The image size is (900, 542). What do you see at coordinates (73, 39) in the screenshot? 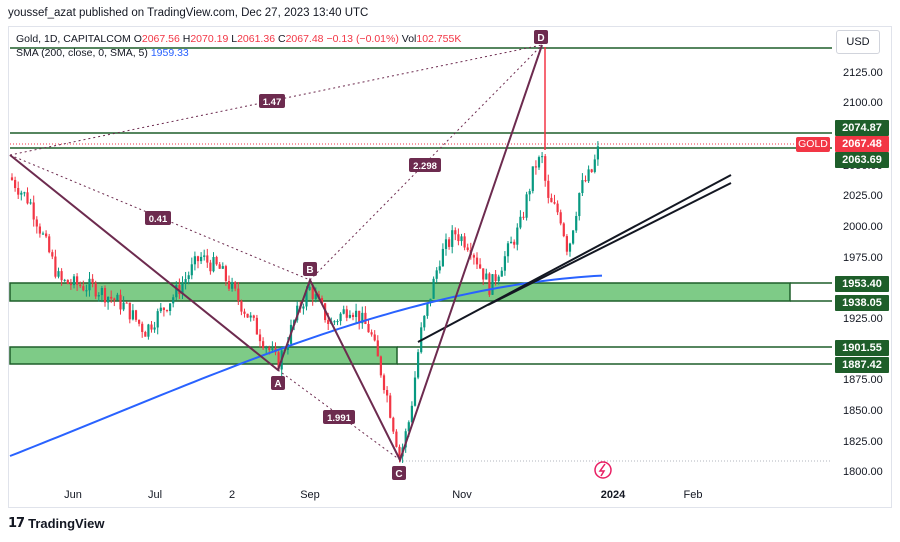
I see `legend-symbol: Gold, 1D, CAPITALCOM` at bounding box center [73, 39].